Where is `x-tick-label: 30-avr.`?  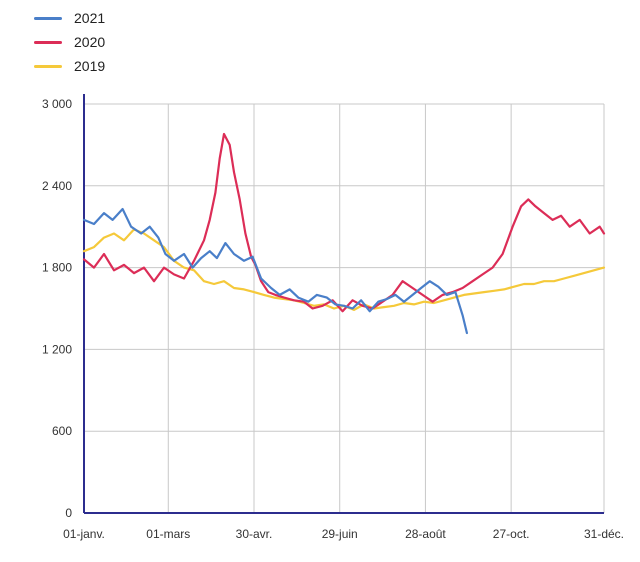 x-tick-label: 30-avr. is located at coordinates (254, 534).